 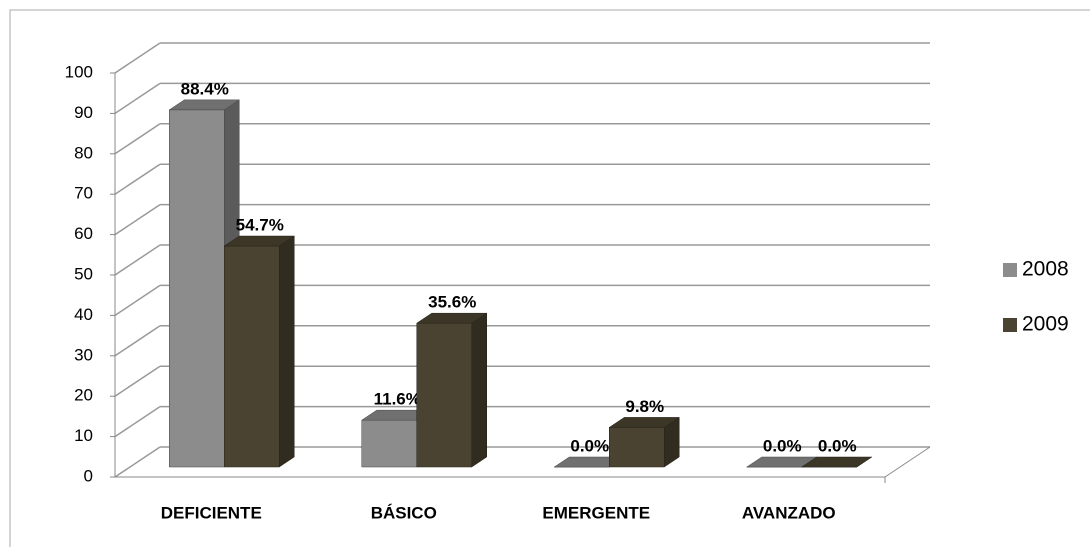 What do you see at coordinates (83, 233) in the screenshot?
I see `y-tick-label: 60` at bounding box center [83, 233].